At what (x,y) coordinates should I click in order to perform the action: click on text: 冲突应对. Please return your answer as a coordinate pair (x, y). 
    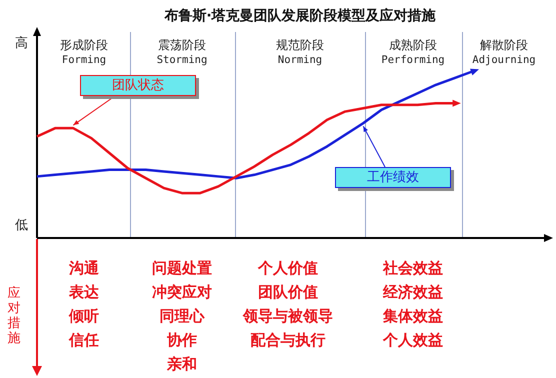
    Looking at the image, I should click on (182, 292).